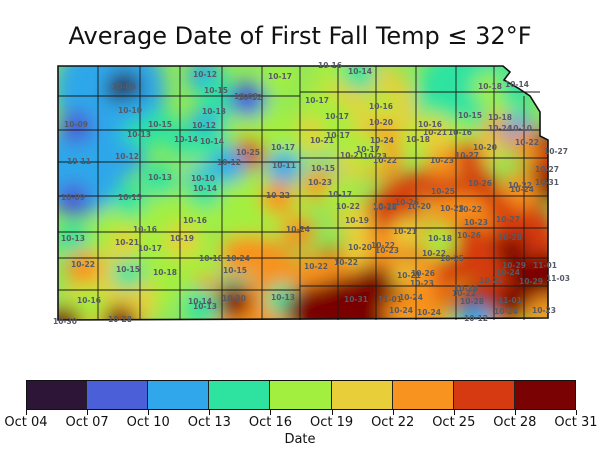  Describe the element at coordinates (514, 265) in the screenshot. I see `county-date-label: 10-29` at that location.